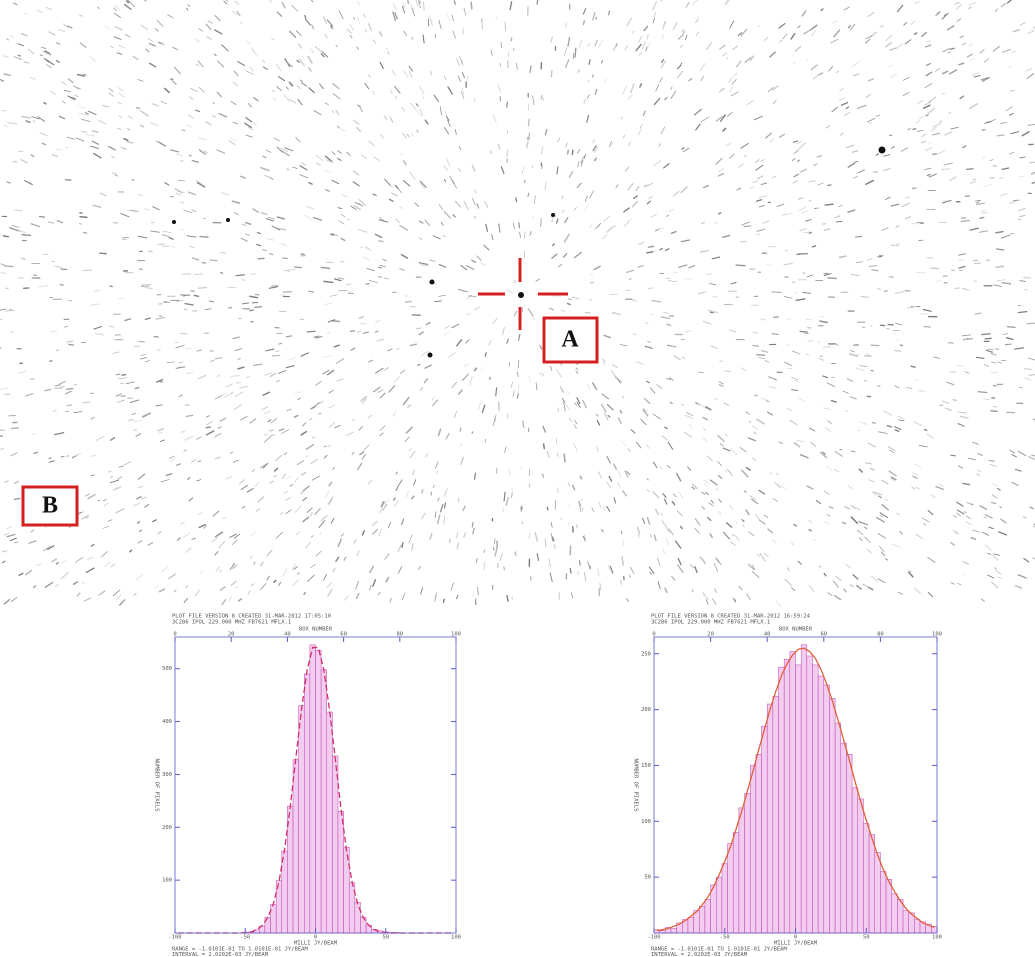  Describe the element at coordinates (174, 222) in the screenshot. I see `source` at that location.